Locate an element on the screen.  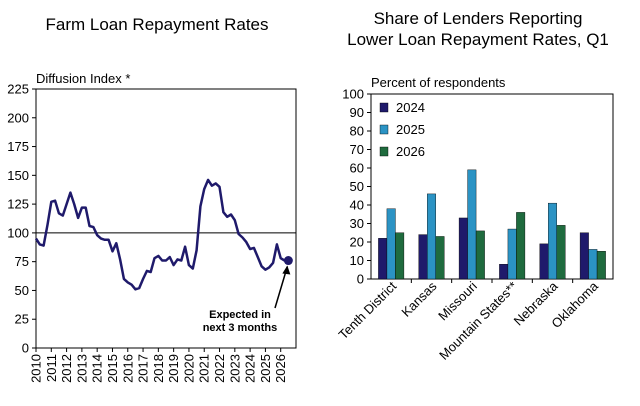
line-chart-x-tick-label: 2019 is located at coordinates (173, 368).